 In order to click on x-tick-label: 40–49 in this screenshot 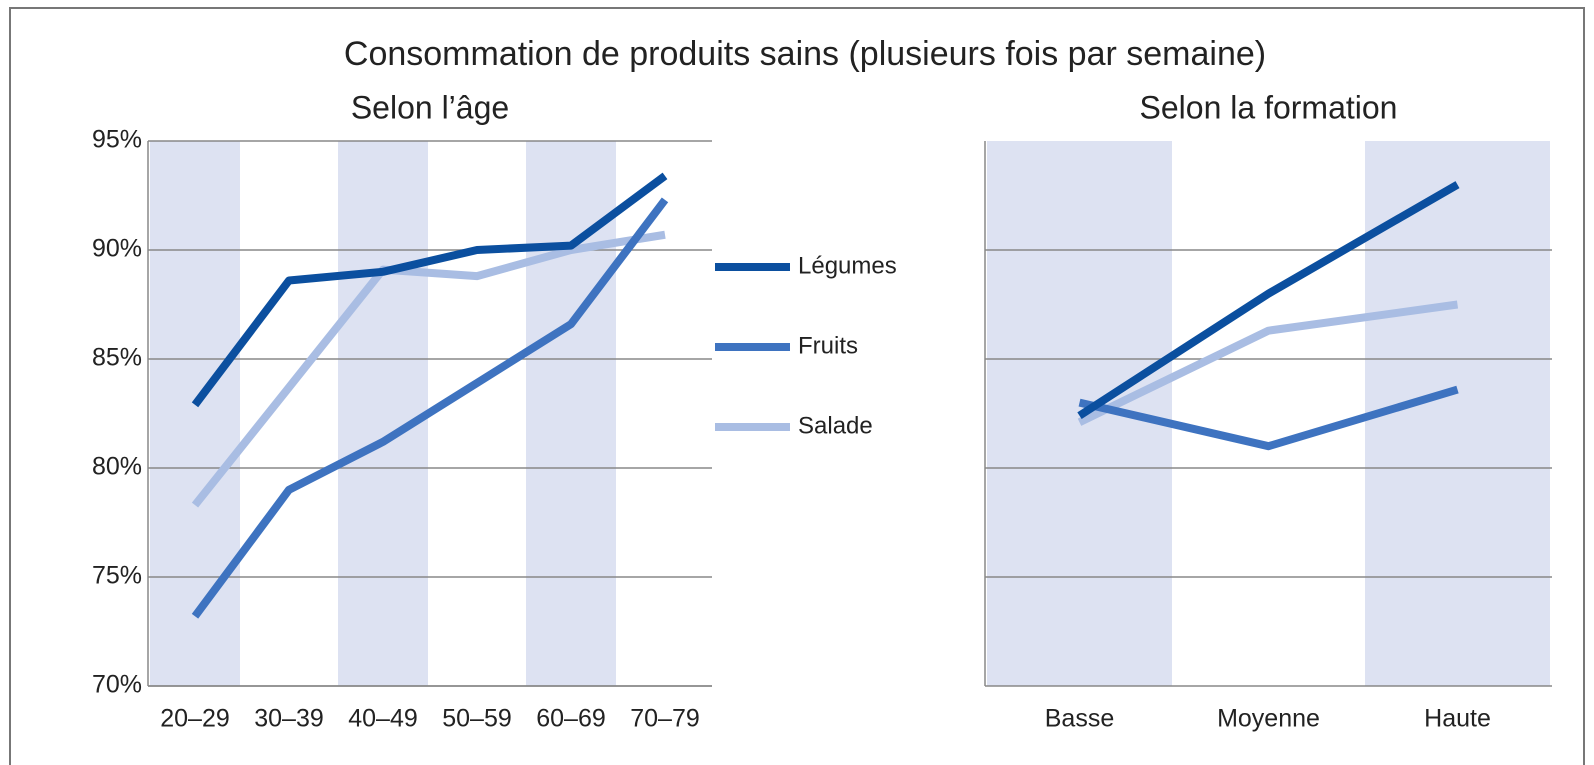, I will do `click(383, 719)`.